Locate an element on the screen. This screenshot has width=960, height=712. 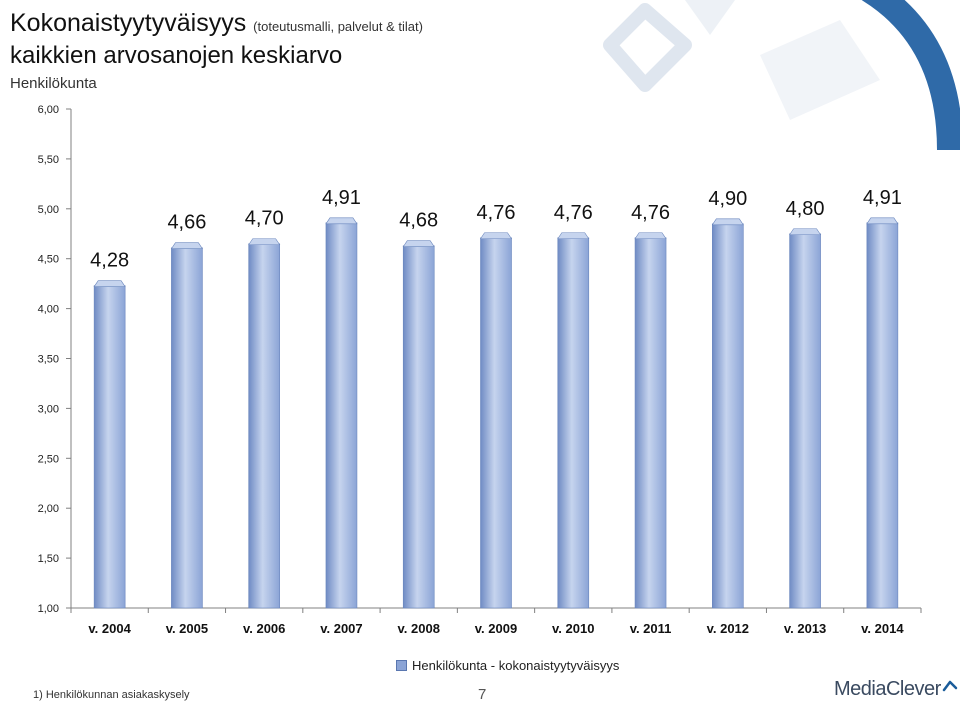
page-number: 7 is located at coordinates (482, 694).